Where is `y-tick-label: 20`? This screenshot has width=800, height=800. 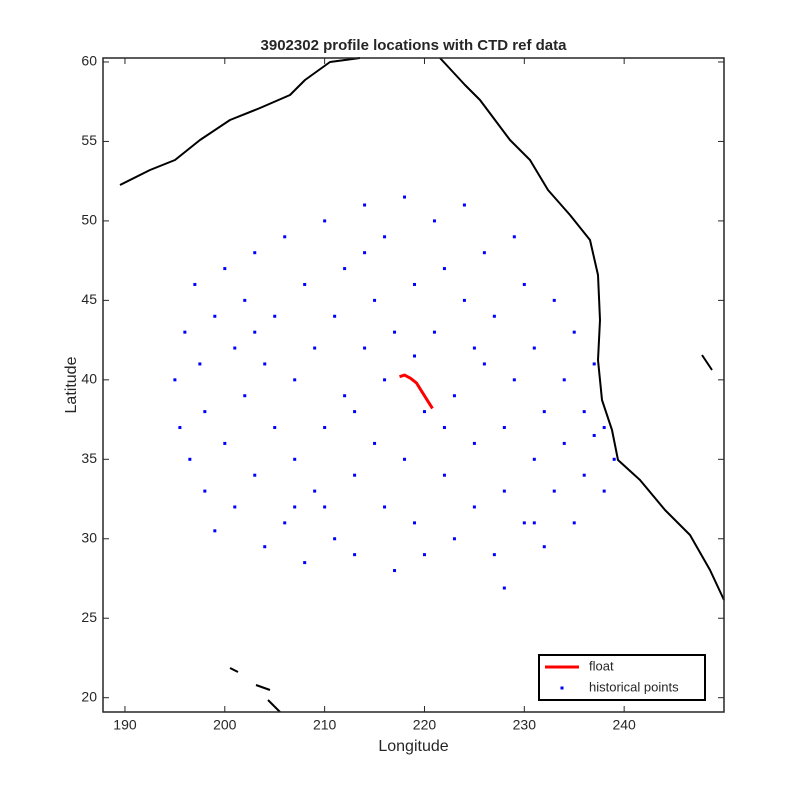 y-tick-label: 20 is located at coordinates (89, 696).